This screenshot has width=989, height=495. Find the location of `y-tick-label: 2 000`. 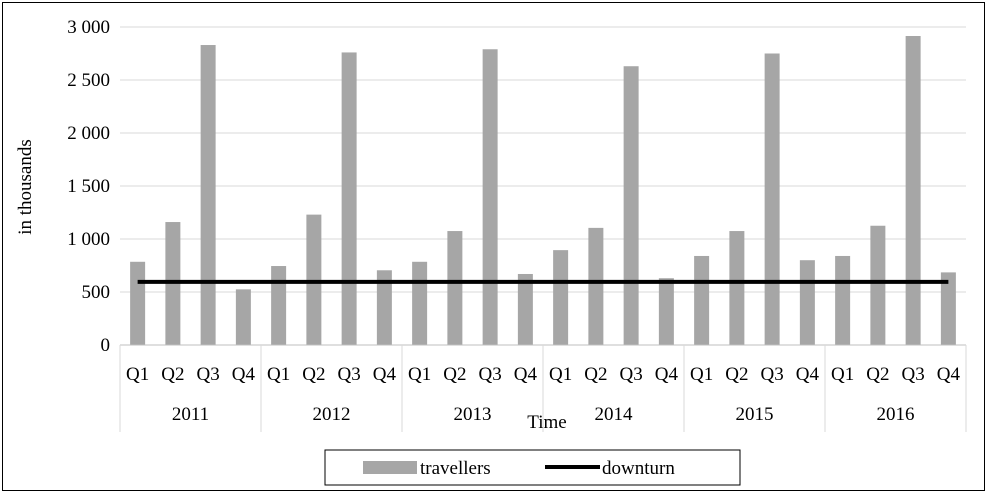

y-tick-label: 2 000 is located at coordinates (88, 133).